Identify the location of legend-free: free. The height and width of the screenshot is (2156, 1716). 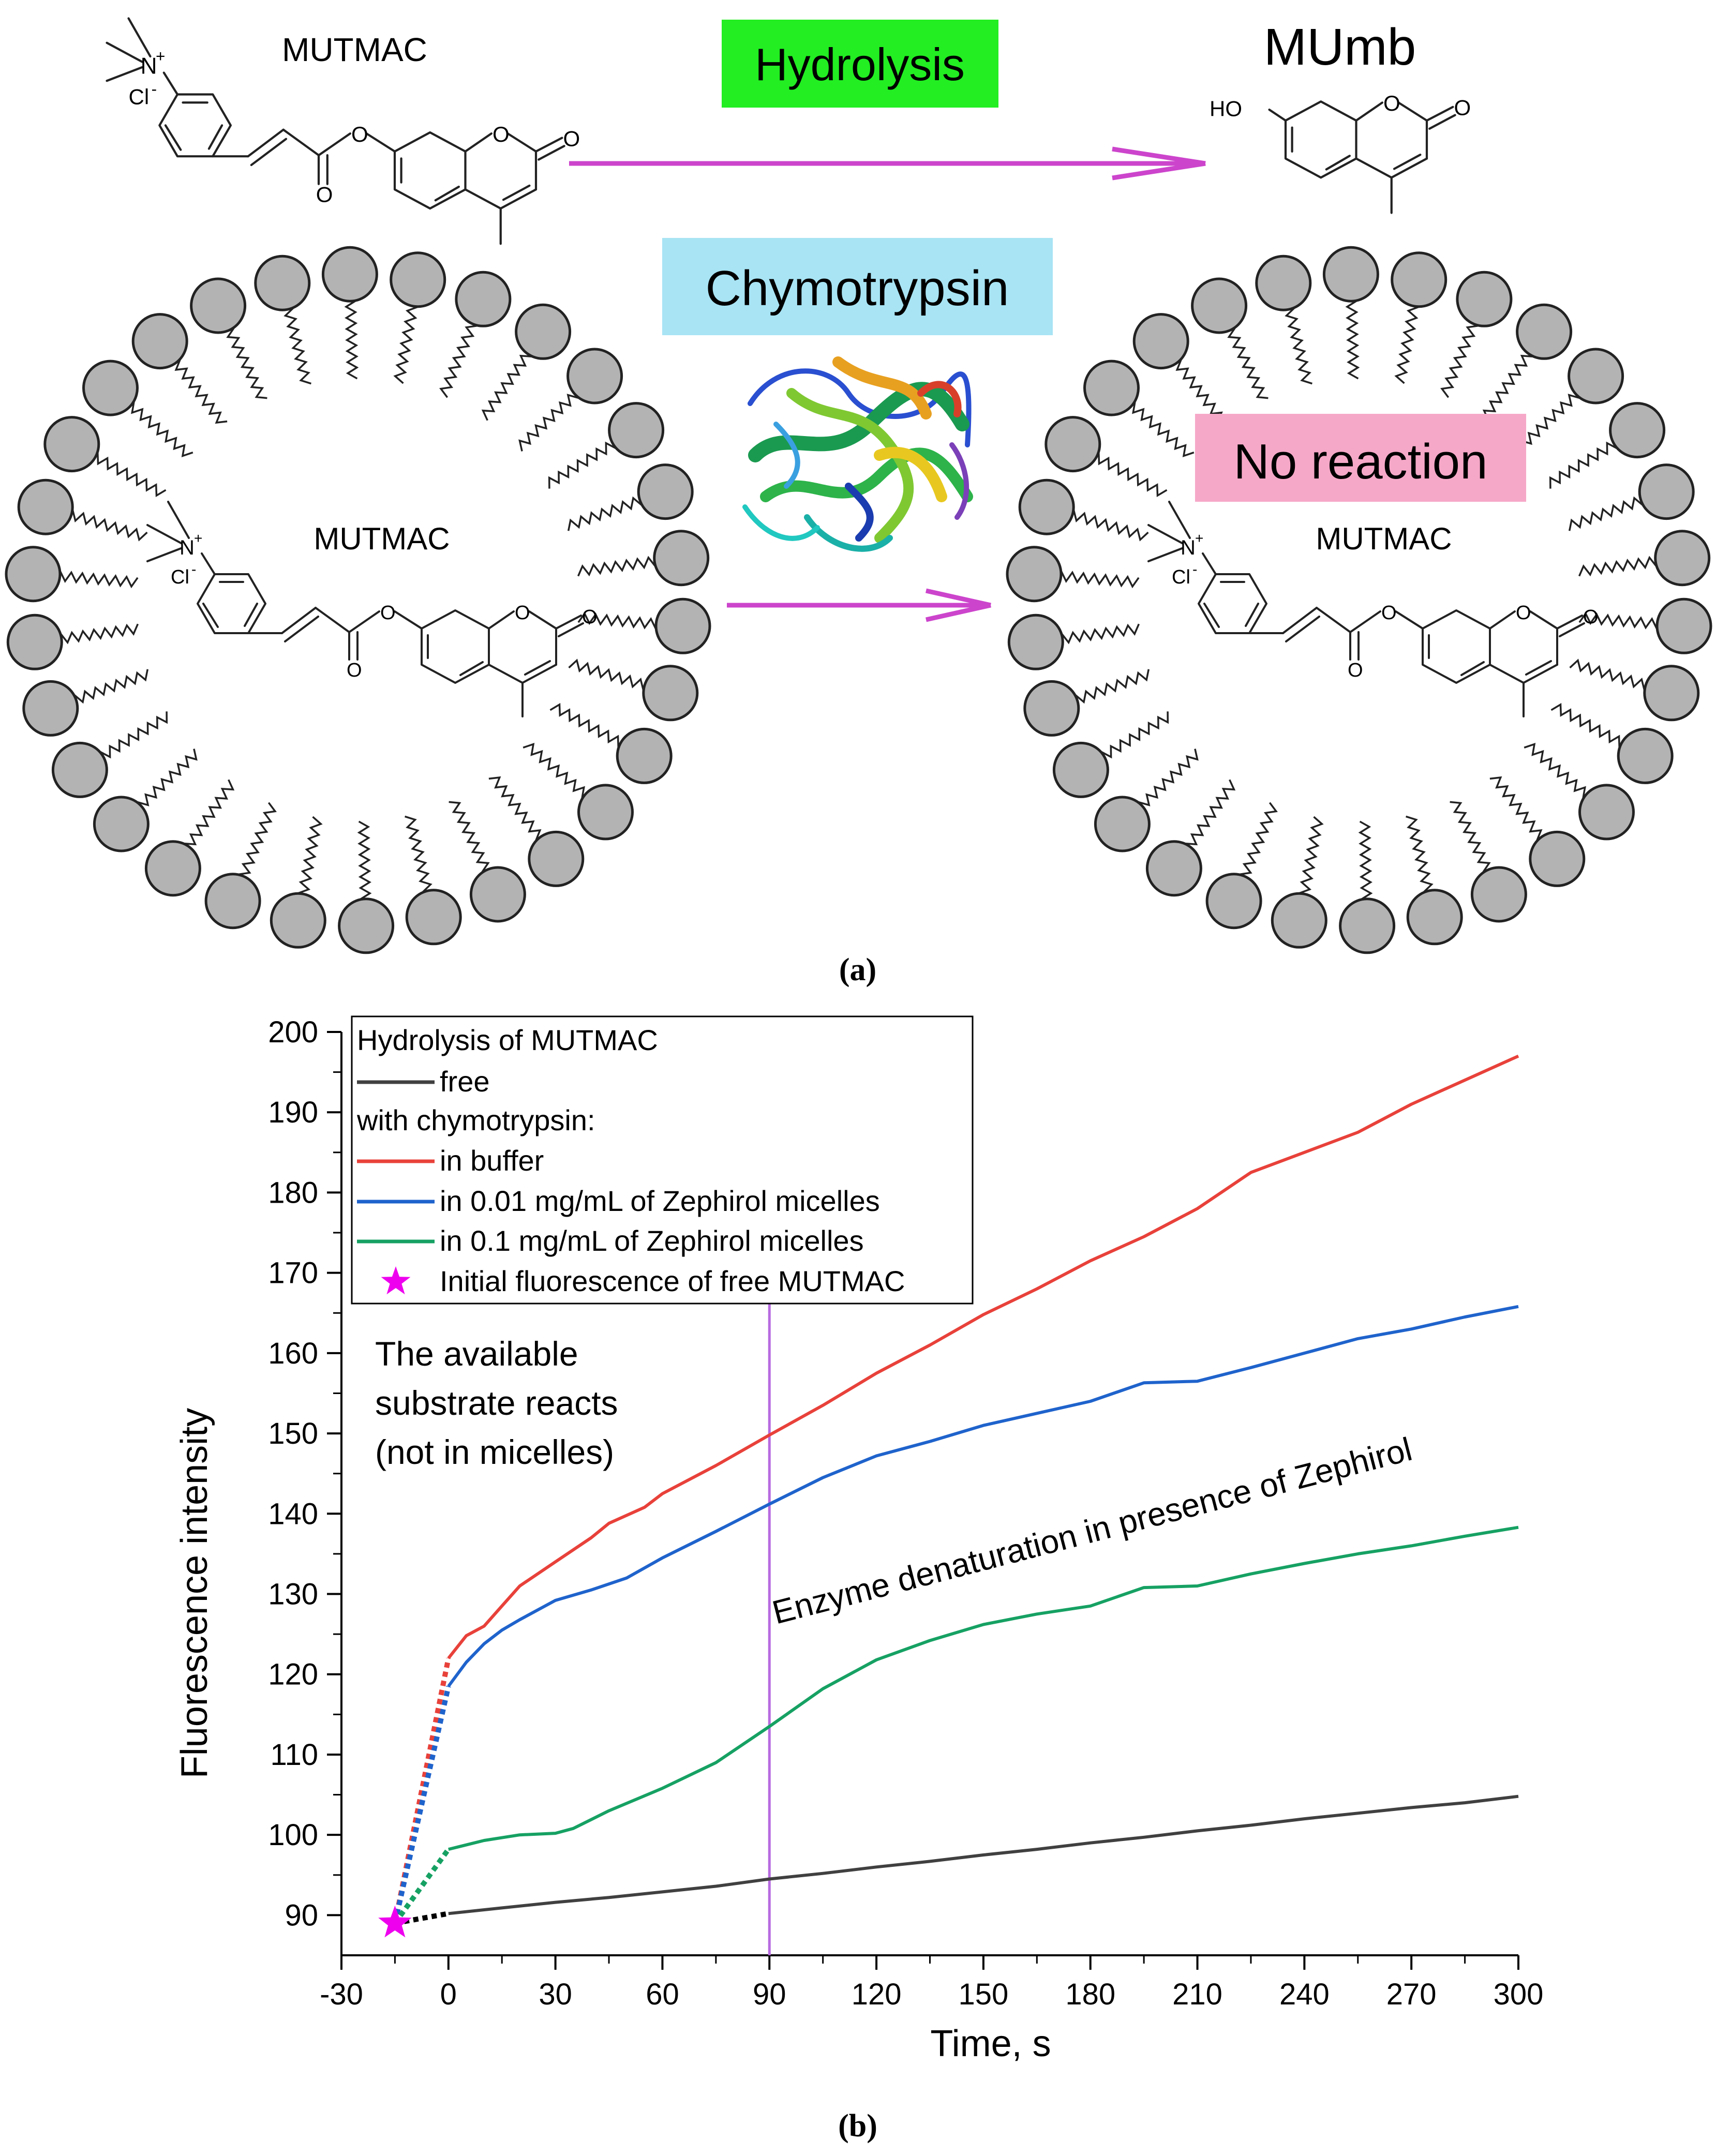
(465, 1081).